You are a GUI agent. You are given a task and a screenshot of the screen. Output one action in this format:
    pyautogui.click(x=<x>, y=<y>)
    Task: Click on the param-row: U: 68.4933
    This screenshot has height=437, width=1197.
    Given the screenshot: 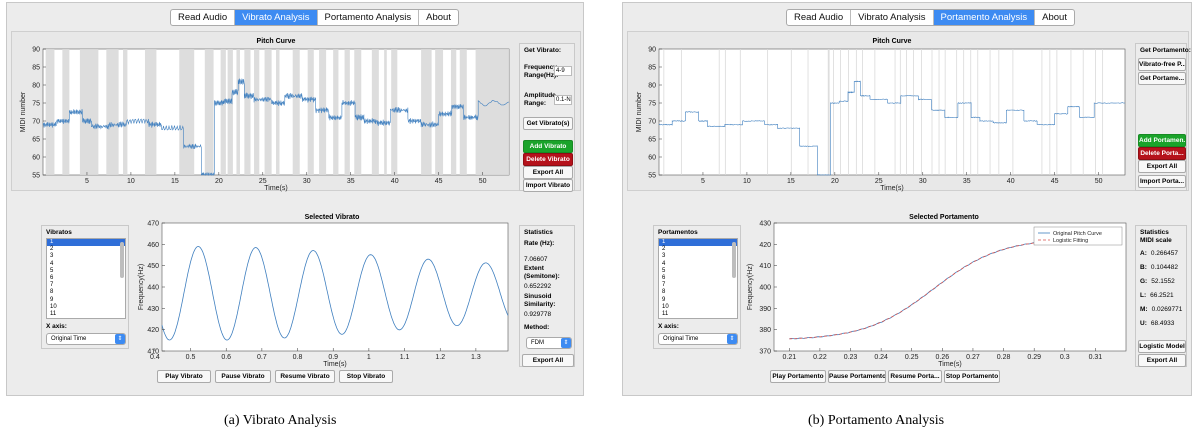 What is the action you would take?
    pyautogui.click(x=1163, y=327)
    